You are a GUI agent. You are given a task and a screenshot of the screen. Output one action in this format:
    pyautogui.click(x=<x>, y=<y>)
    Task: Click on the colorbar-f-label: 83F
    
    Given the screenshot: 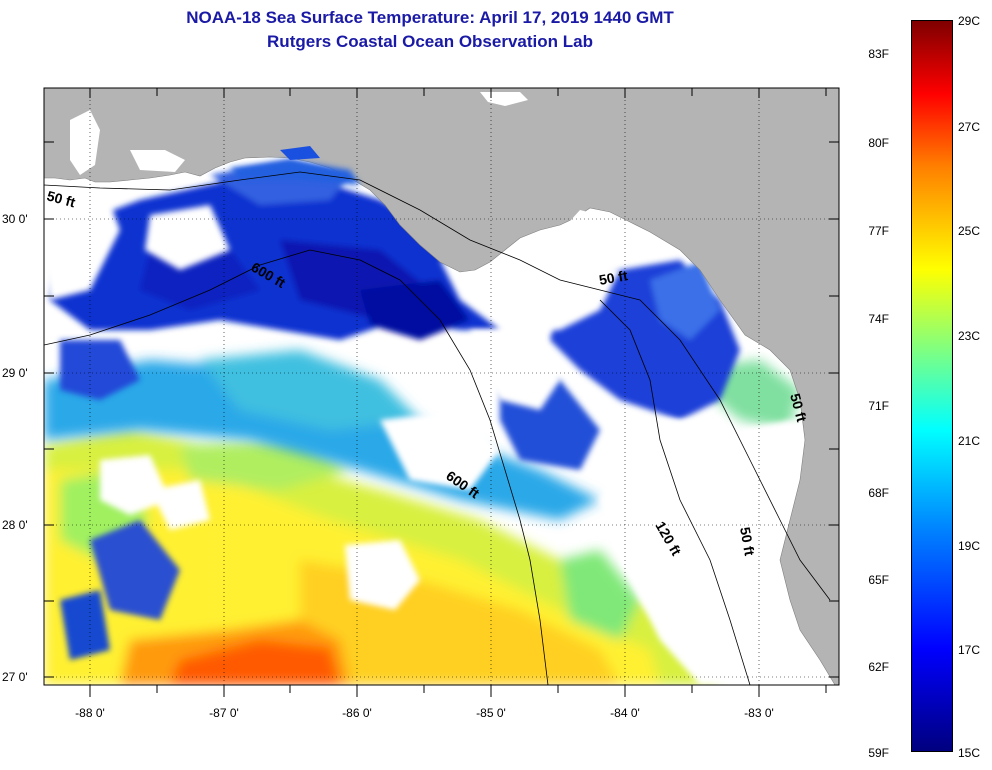 What is the action you would take?
    pyautogui.click(x=878, y=54)
    